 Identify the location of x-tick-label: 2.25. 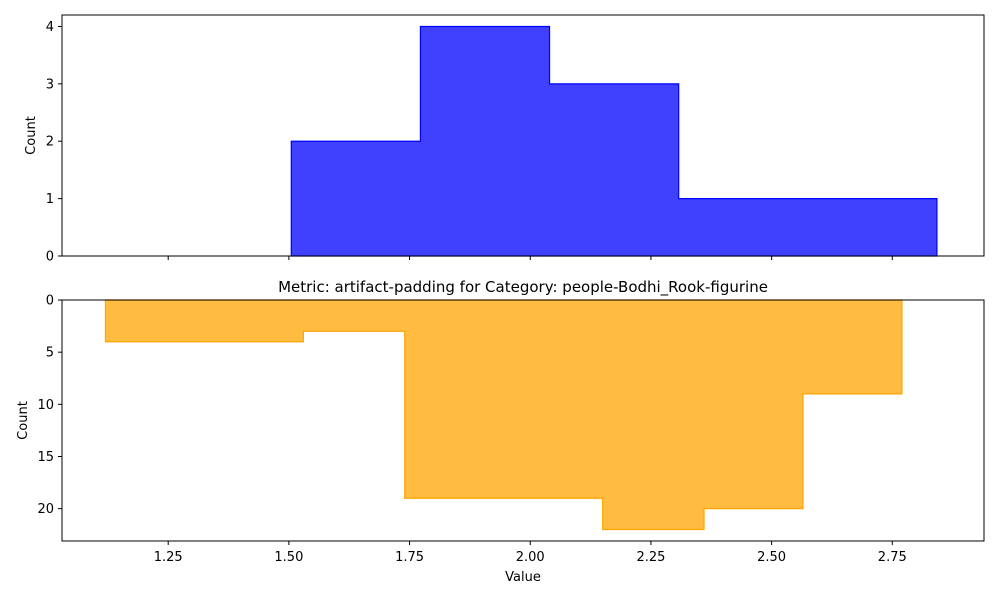
(650, 557).